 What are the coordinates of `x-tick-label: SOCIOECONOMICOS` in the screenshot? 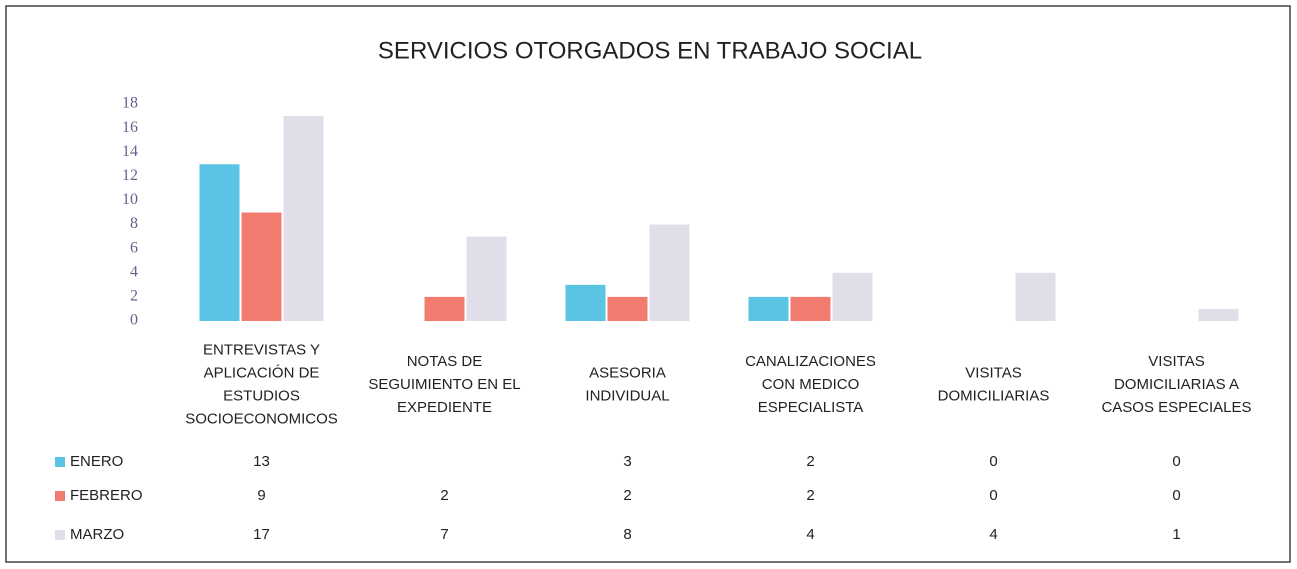 It's located at (261, 418).